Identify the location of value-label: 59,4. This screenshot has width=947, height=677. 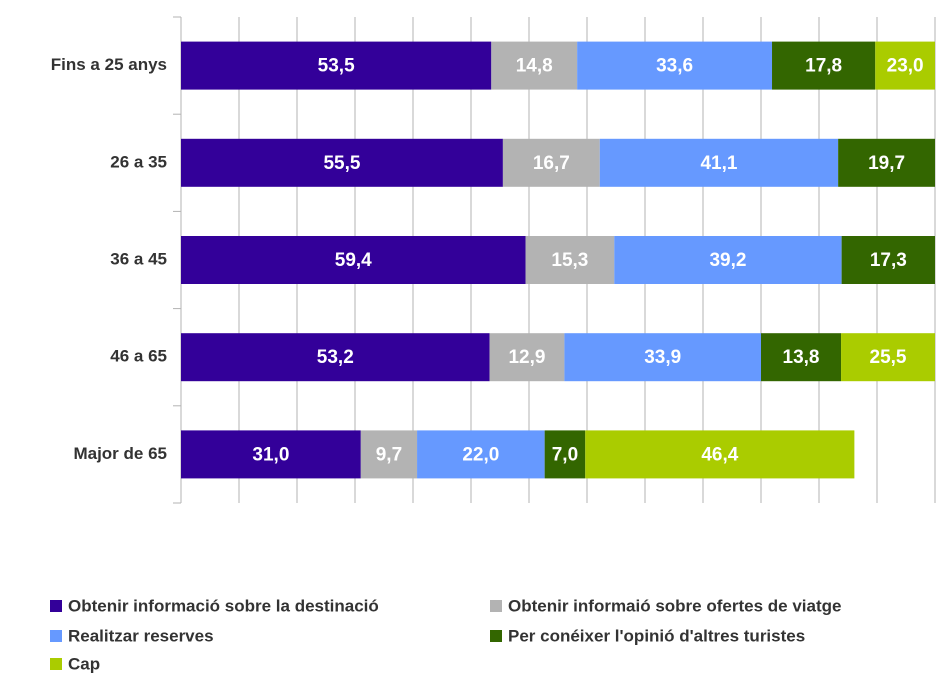
(353, 260).